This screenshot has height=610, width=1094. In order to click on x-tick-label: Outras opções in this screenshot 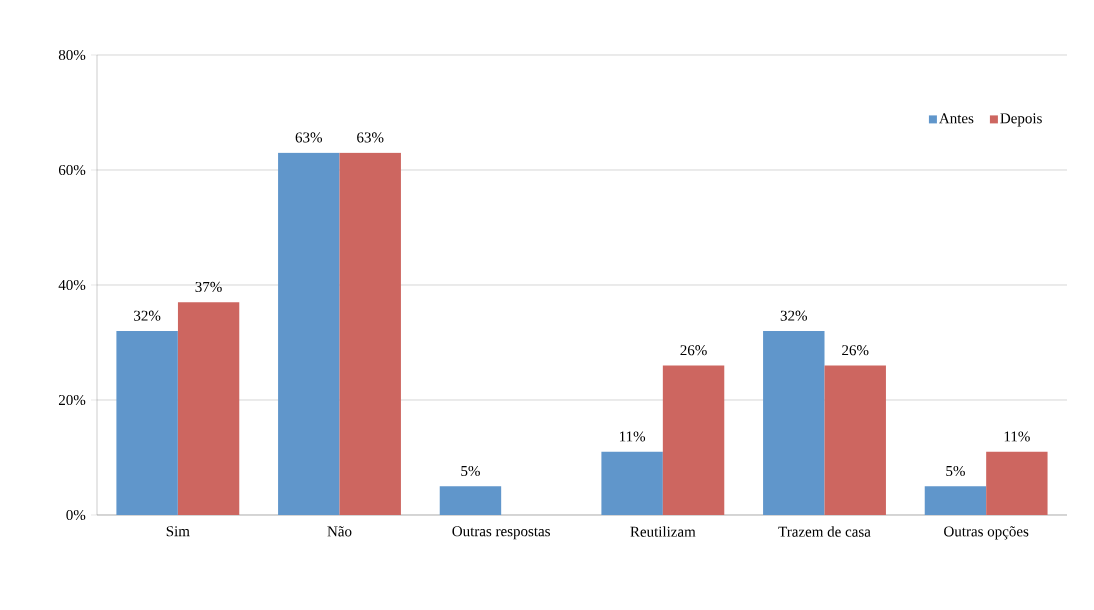, I will do `click(986, 533)`.